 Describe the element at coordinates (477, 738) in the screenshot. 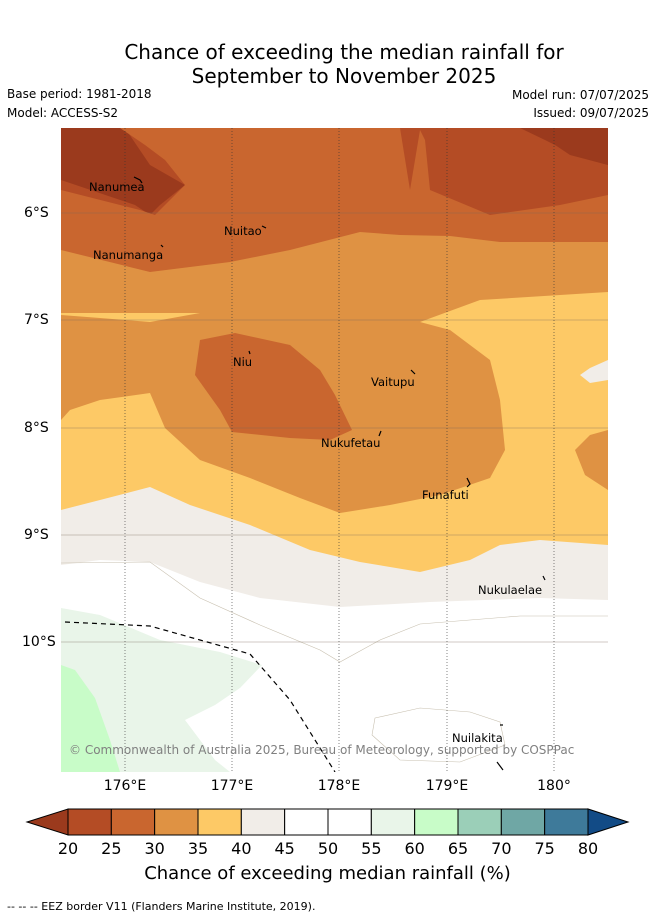

I see `place-nuilakita: Nuilakita` at that location.